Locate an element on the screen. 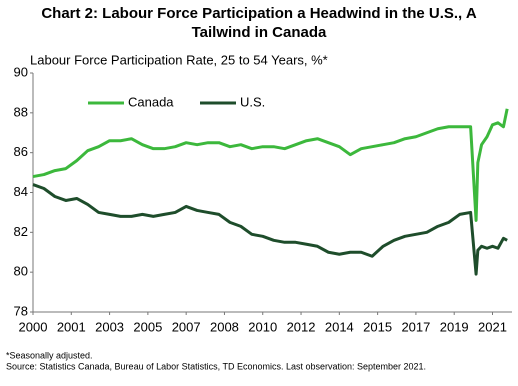 The image size is (518, 386). x-tick-label: 2008 is located at coordinates (224, 326).